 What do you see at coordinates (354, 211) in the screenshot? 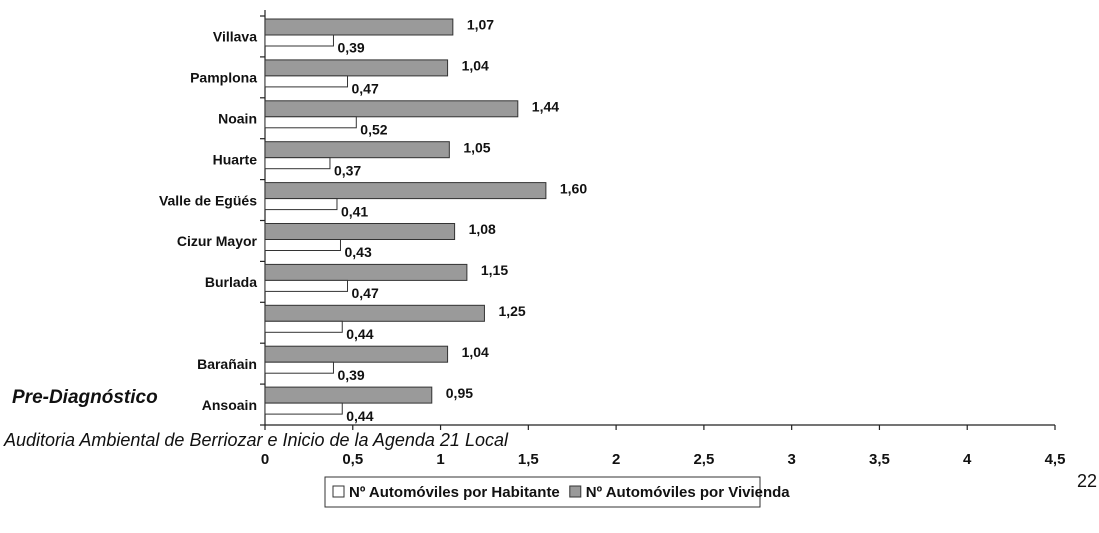
I see `value-label: 0,41` at bounding box center [354, 211].